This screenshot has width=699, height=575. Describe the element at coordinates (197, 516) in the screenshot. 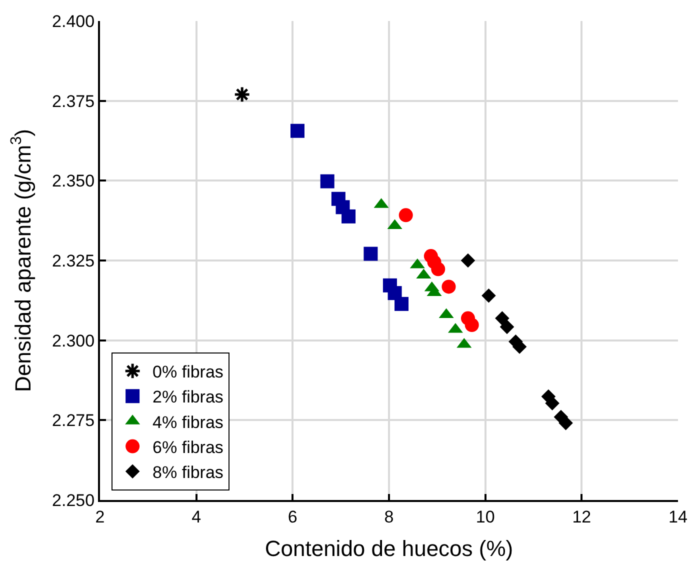

I see `x-tick-label: 4` at that location.